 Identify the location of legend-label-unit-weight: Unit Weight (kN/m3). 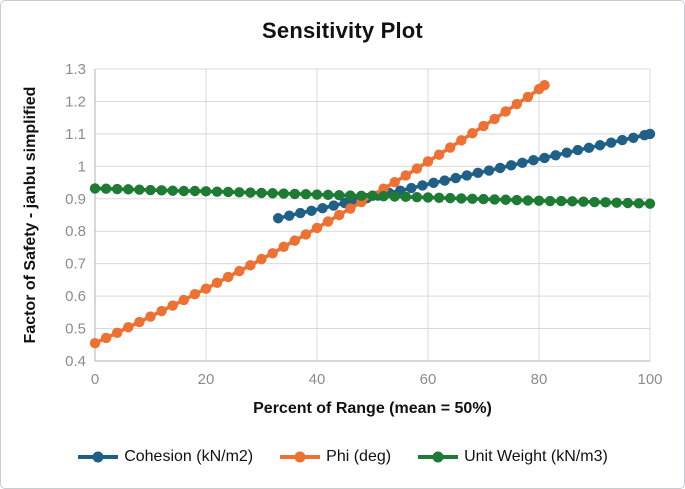
(536, 456).